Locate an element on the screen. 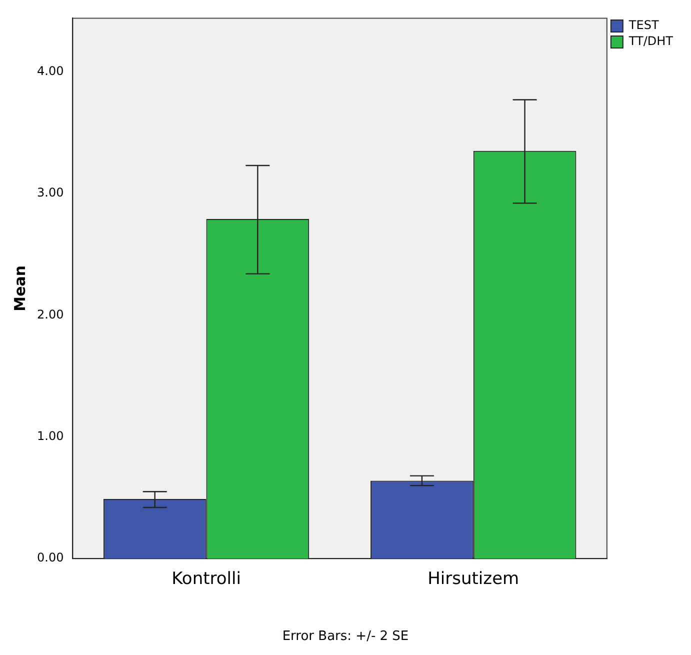  text: Error Bars: +/- 2 SE is located at coordinates (345, 636).